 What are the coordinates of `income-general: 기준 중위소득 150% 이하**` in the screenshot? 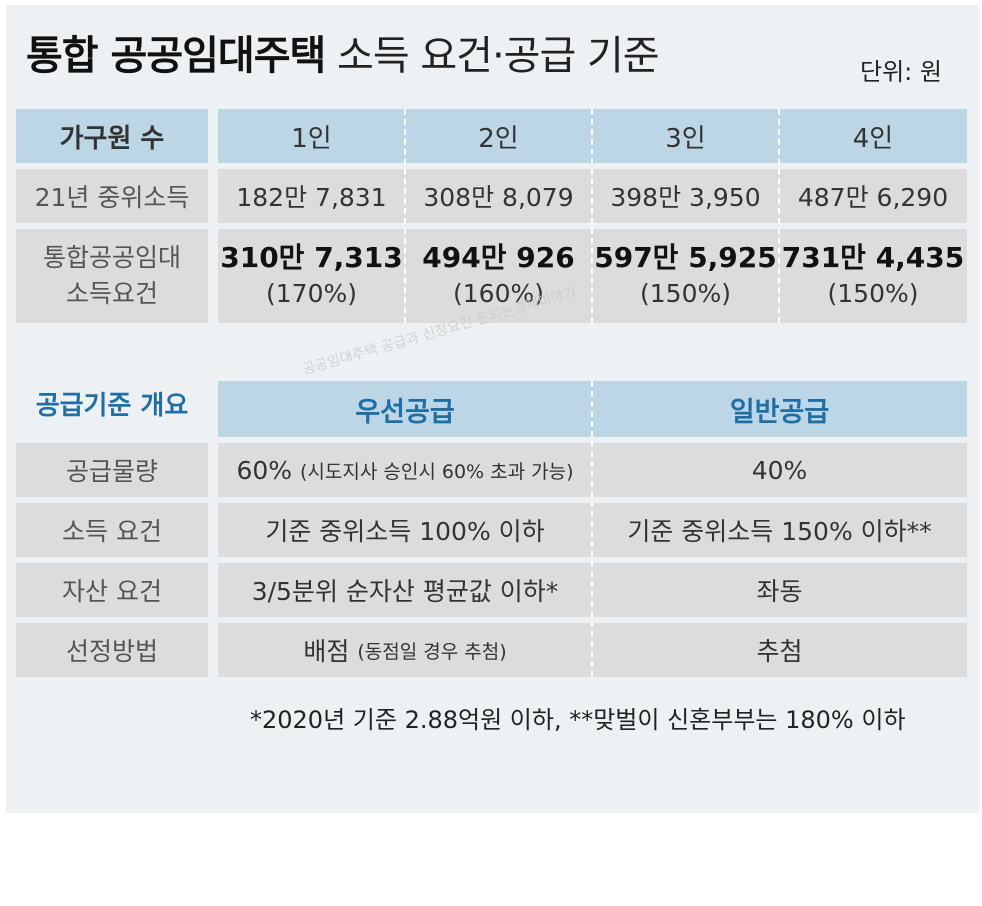 It's located at (779, 531).